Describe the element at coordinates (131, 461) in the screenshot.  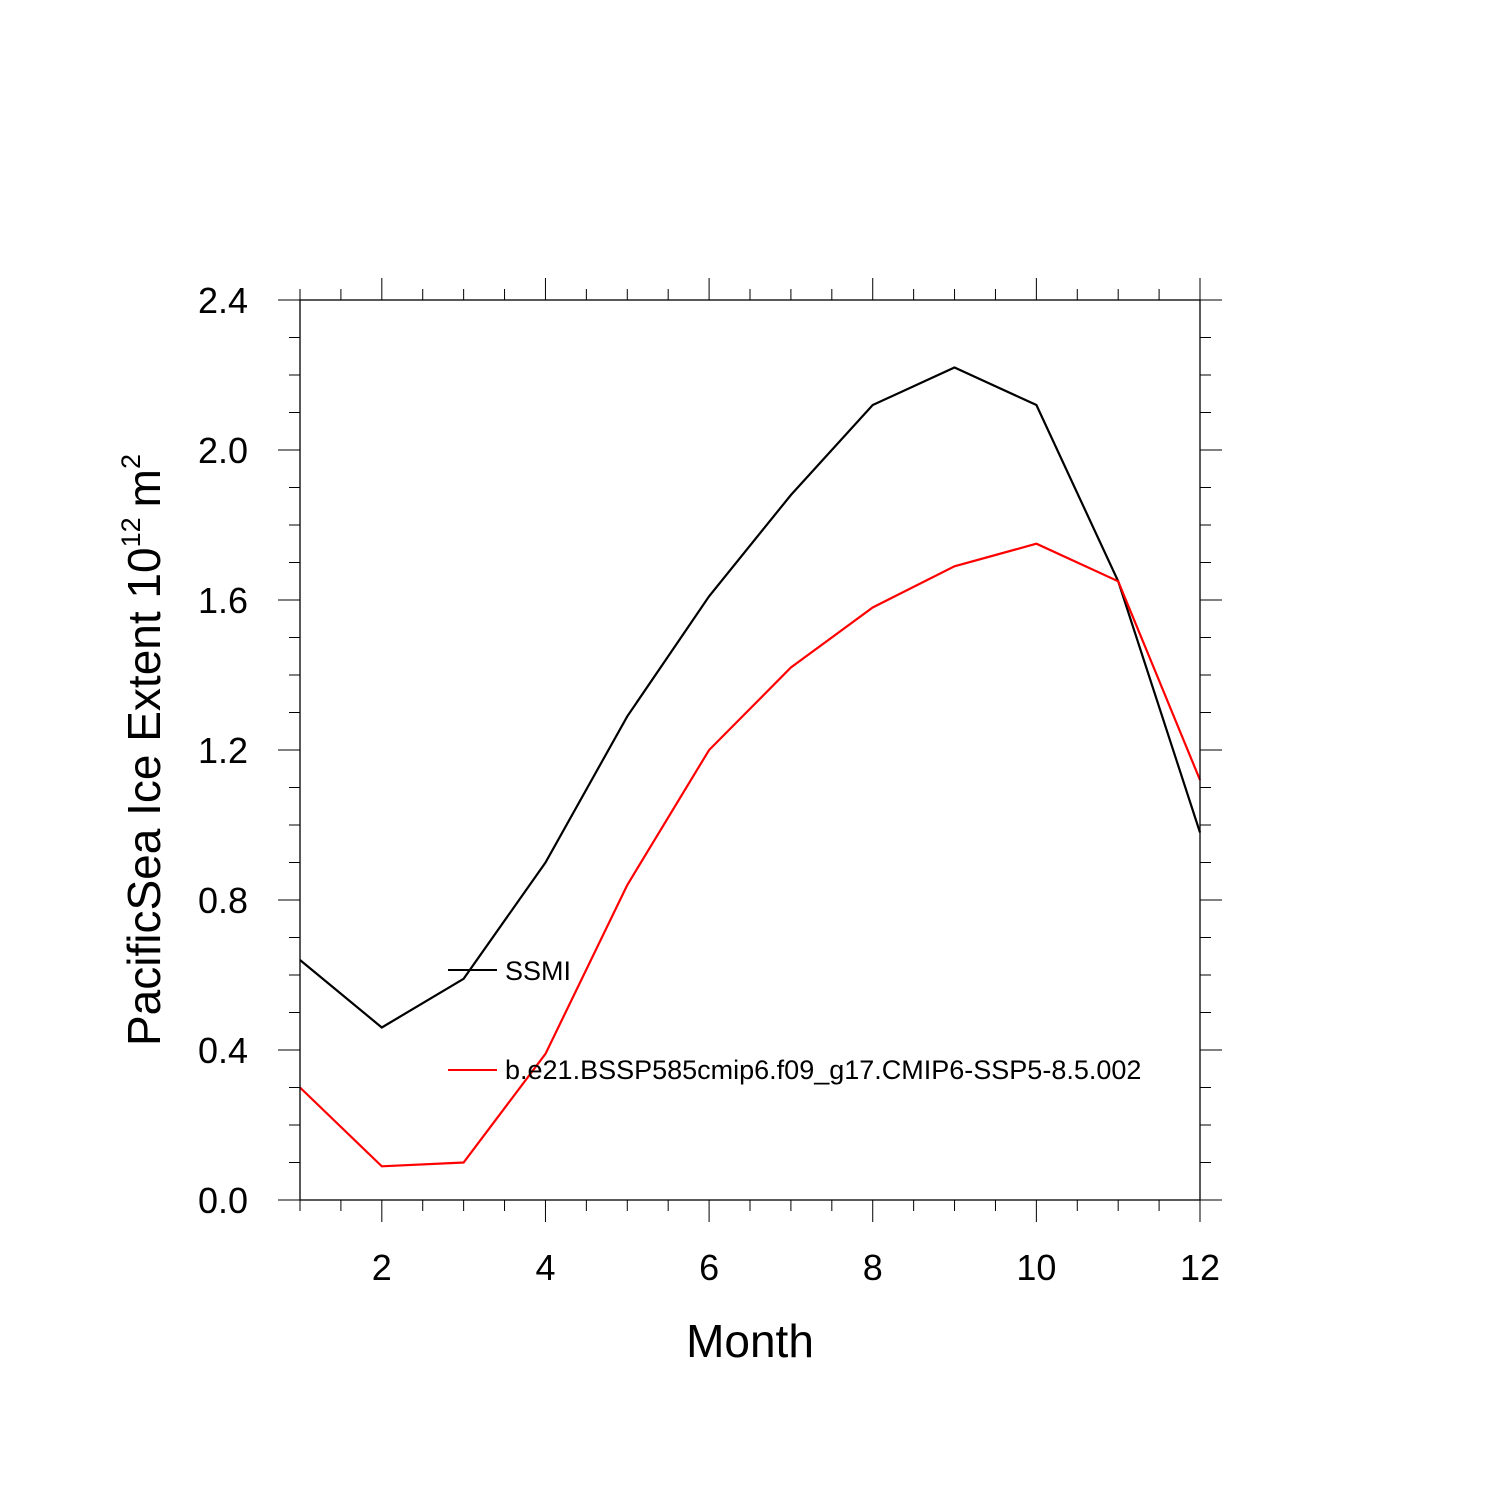
I see `y-axis-title-unit-exponent: 2` at that location.